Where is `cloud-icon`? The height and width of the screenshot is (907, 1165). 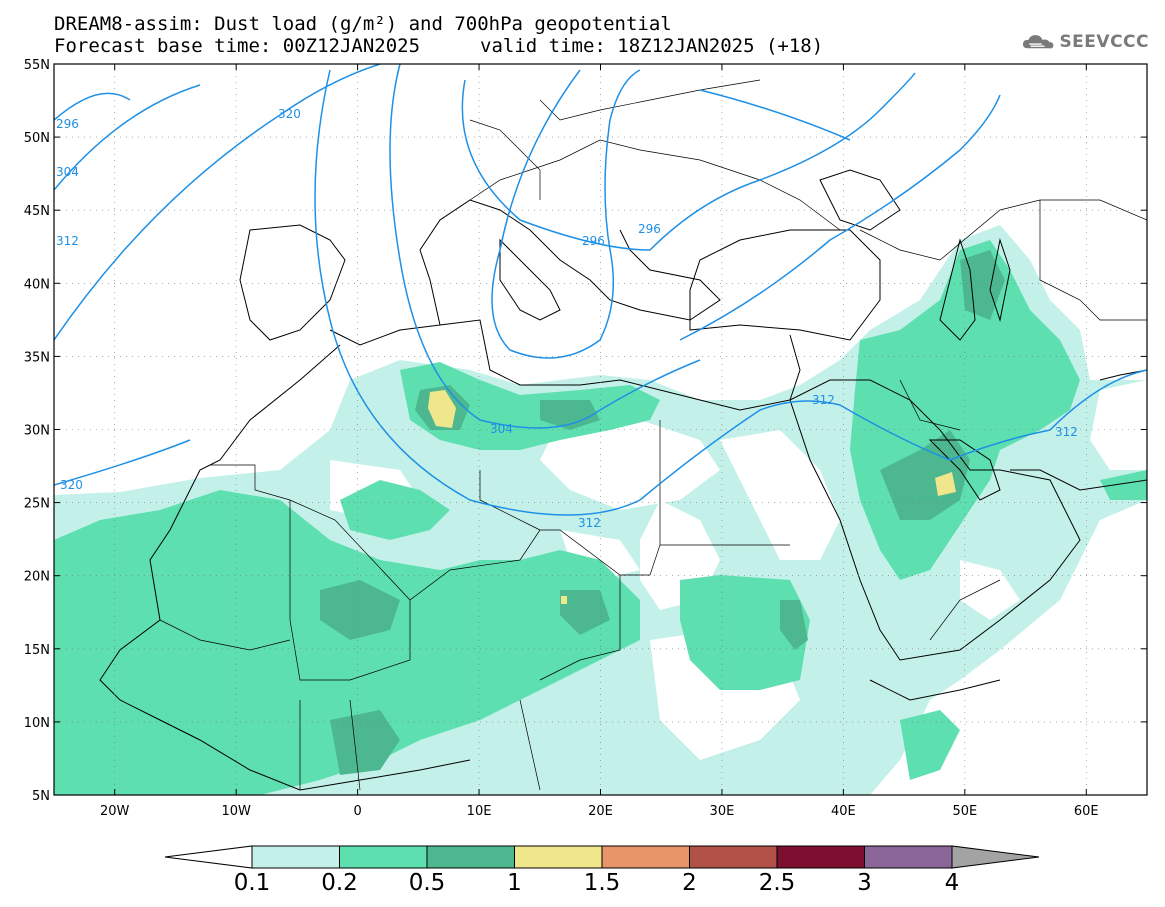
cloud-icon is located at coordinates (1038, 42).